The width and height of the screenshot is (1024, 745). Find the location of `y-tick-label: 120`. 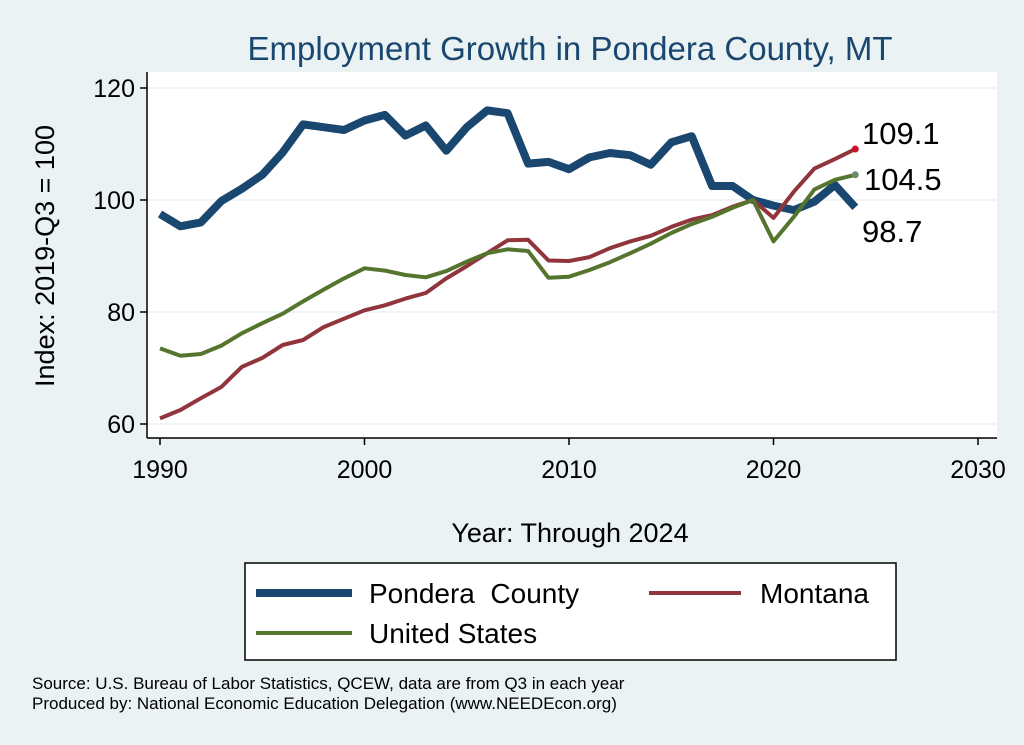

y-tick-label: 120 is located at coordinates (114, 89).